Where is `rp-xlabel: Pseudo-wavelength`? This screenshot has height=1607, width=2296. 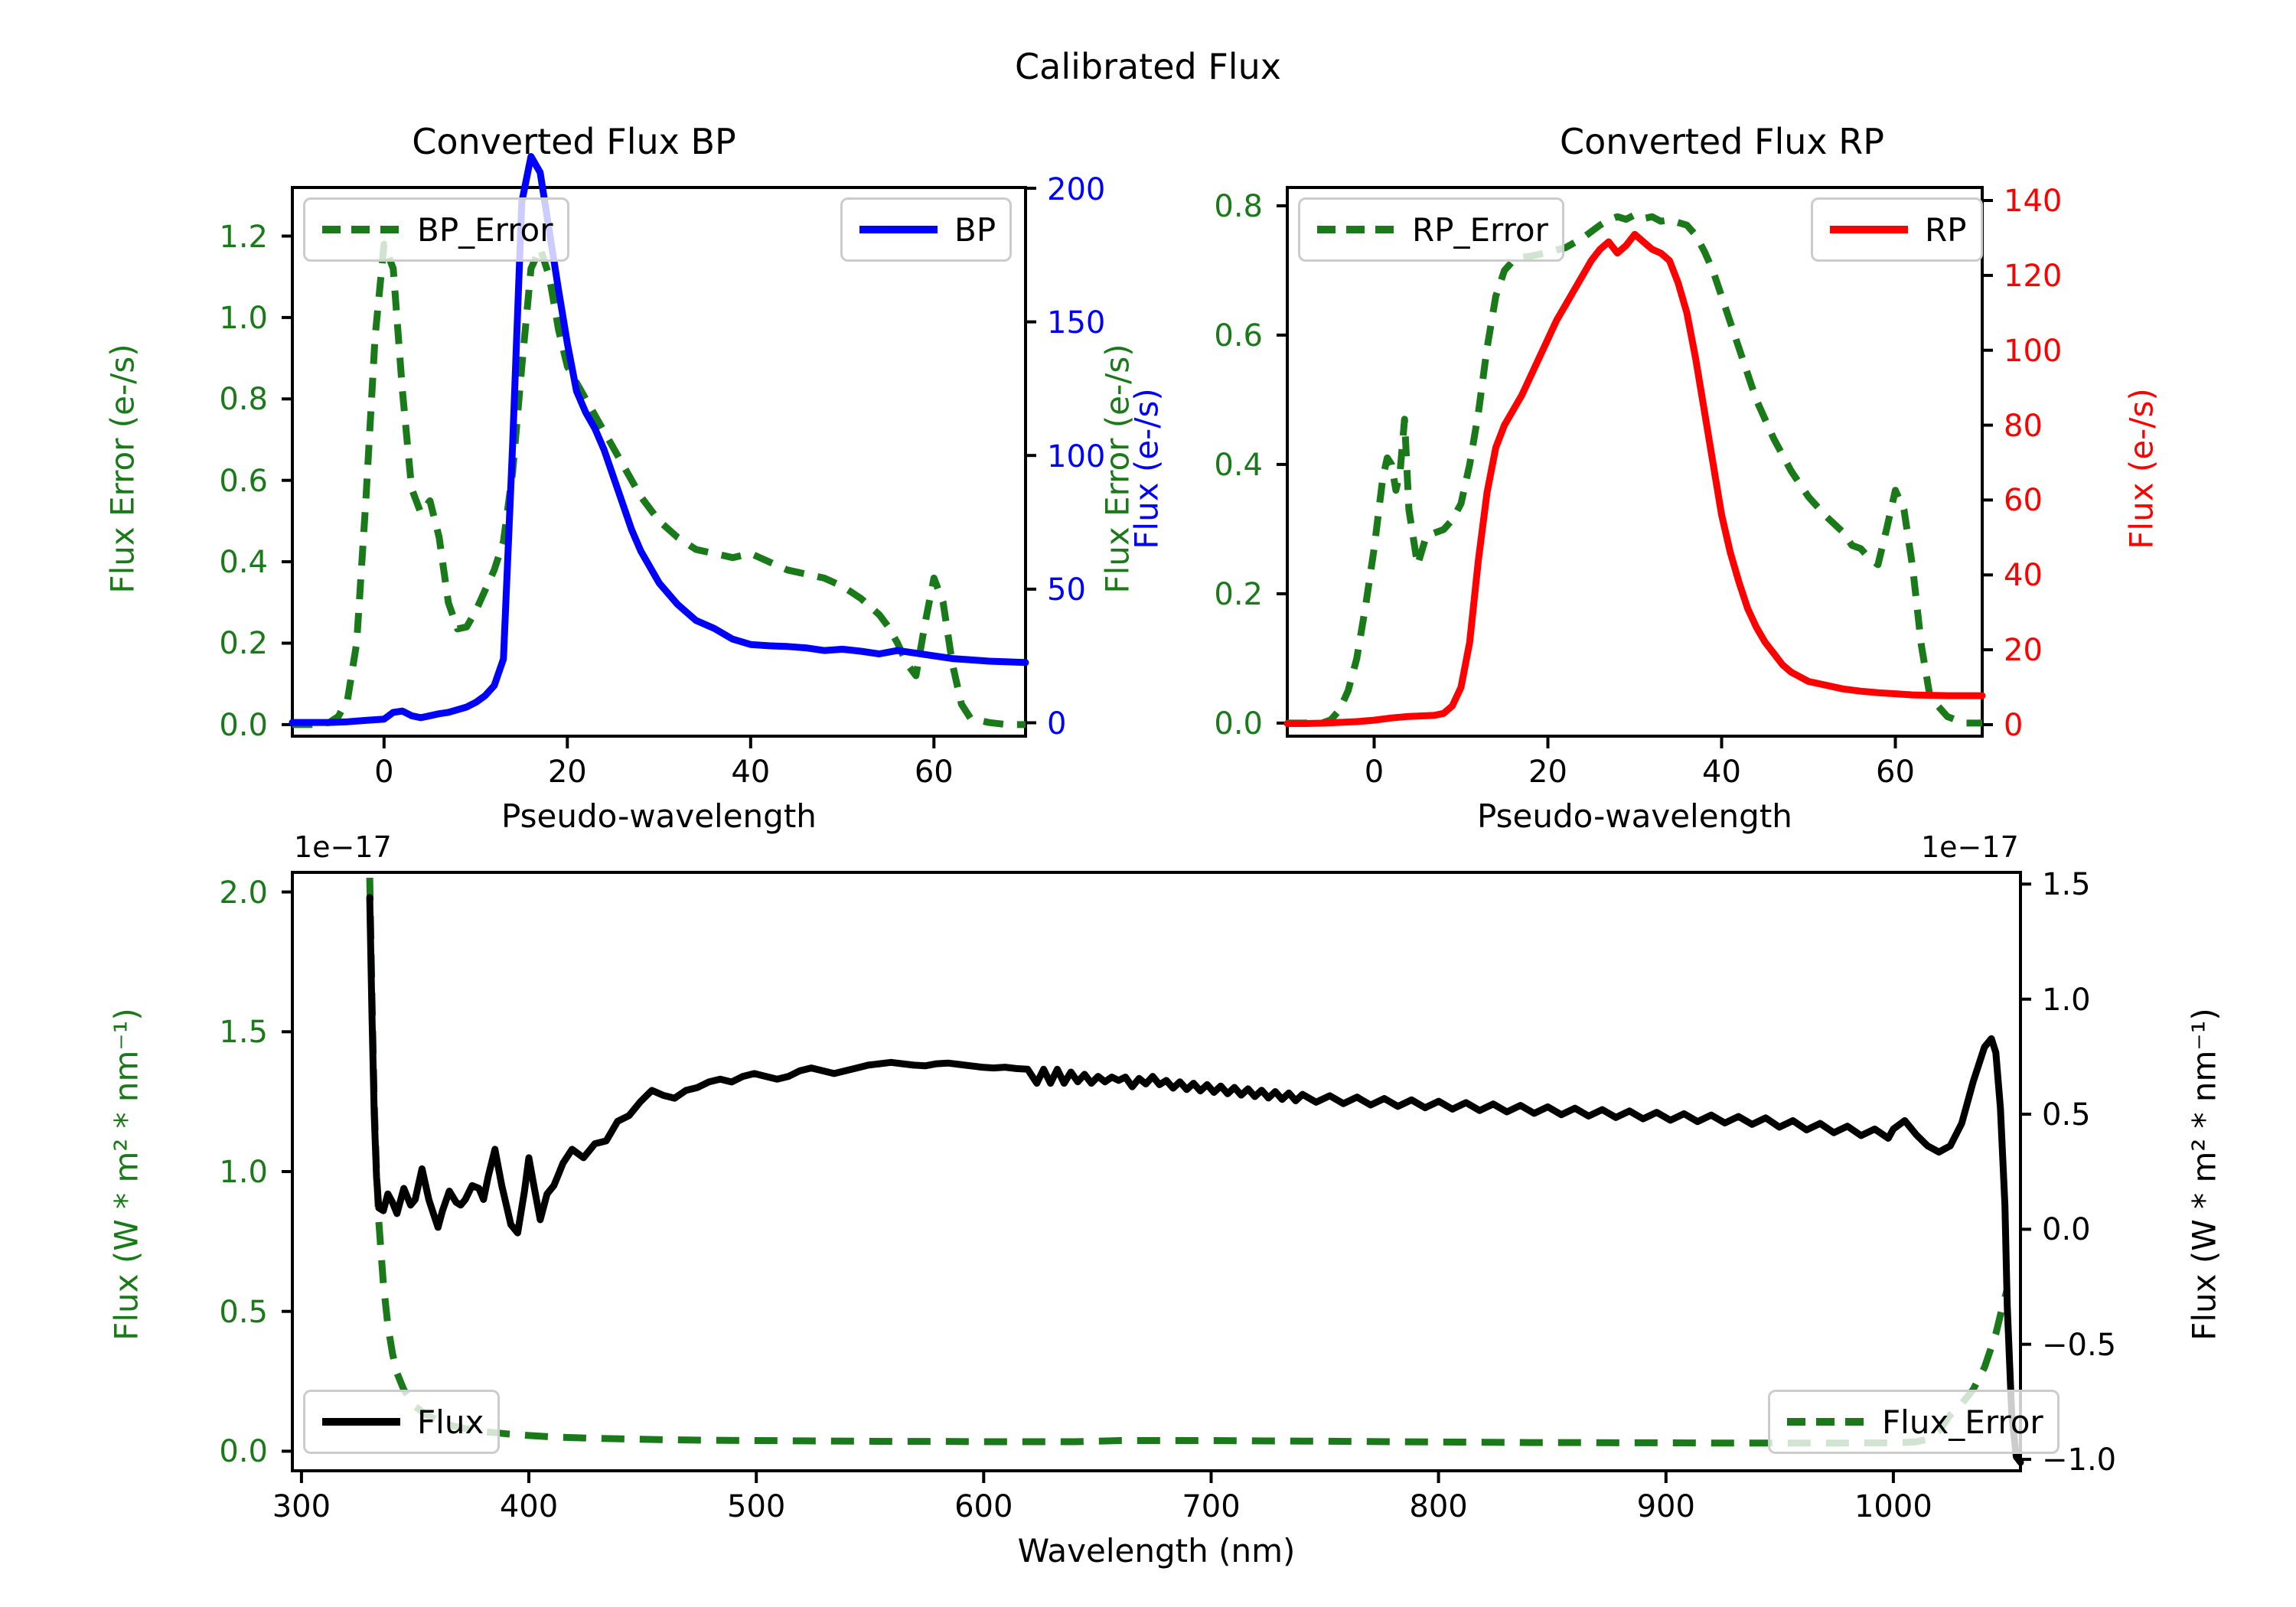 rp-xlabel: Pseudo-wavelength is located at coordinates (1634, 816).